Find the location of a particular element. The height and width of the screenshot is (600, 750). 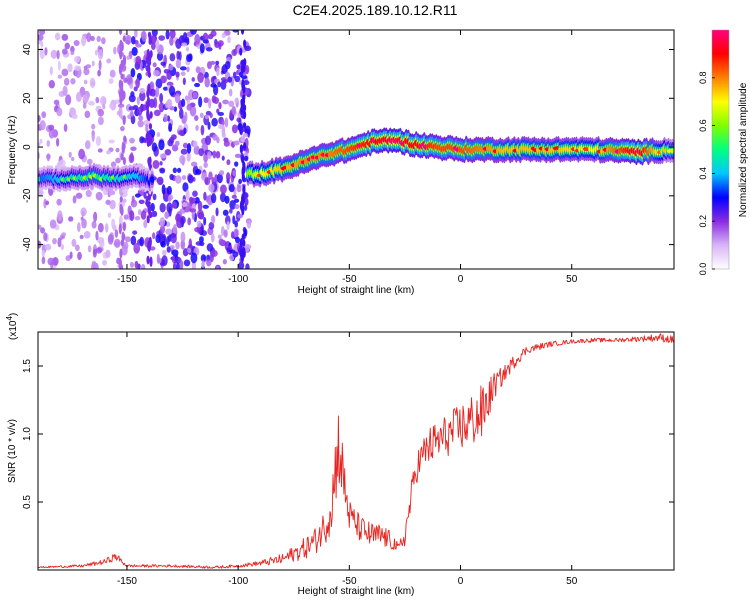

colorbar-tick-label: 0.0 is located at coordinates (703, 269).